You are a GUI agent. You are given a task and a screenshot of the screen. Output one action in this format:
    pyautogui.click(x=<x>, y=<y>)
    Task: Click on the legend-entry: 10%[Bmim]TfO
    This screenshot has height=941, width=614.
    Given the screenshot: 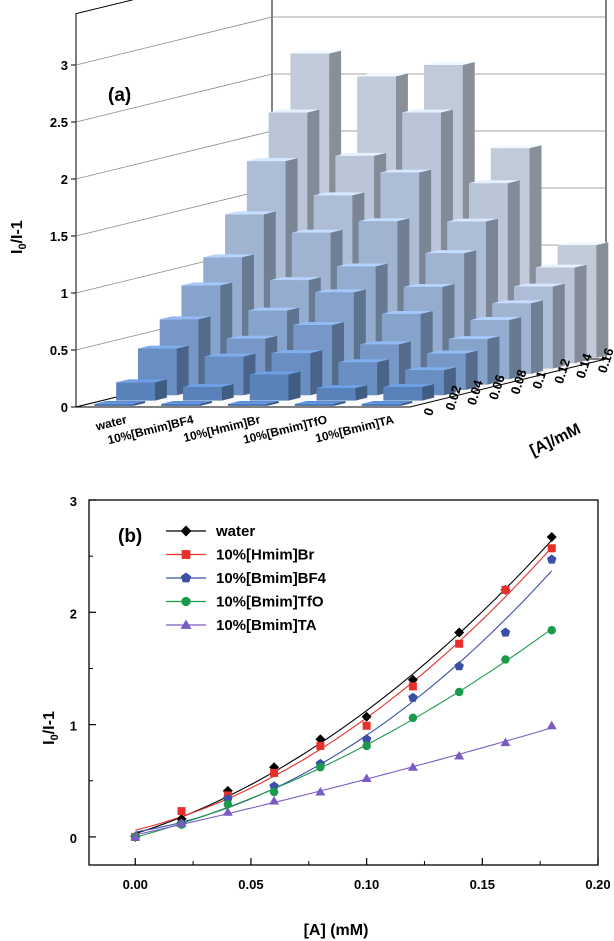 What is the action you would take?
    pyautogui.click(x=245, y=602)
    